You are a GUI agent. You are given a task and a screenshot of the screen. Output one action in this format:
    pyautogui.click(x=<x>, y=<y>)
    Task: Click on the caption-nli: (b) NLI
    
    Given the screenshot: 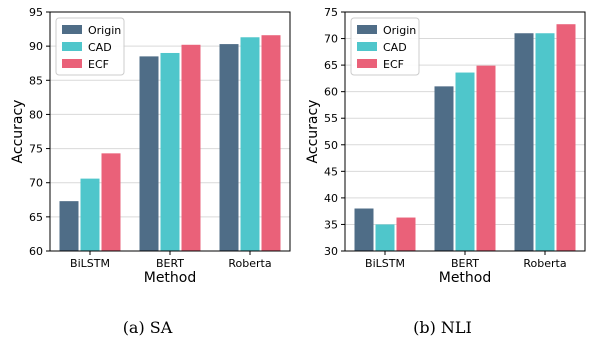 What is the action you would take?
    pyautogui.click(x=442, y=327)
    